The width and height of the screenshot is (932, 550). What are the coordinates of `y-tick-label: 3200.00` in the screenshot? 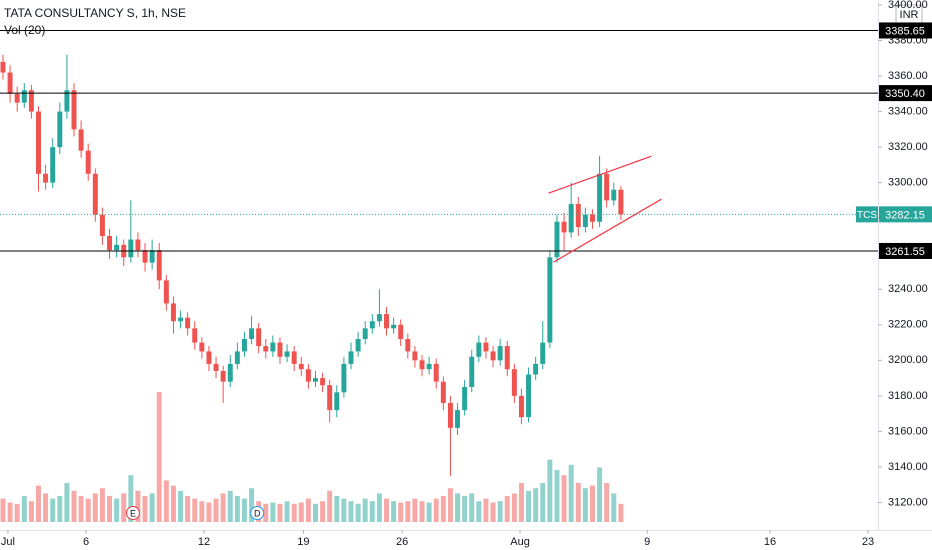 It's located at (908, 360).